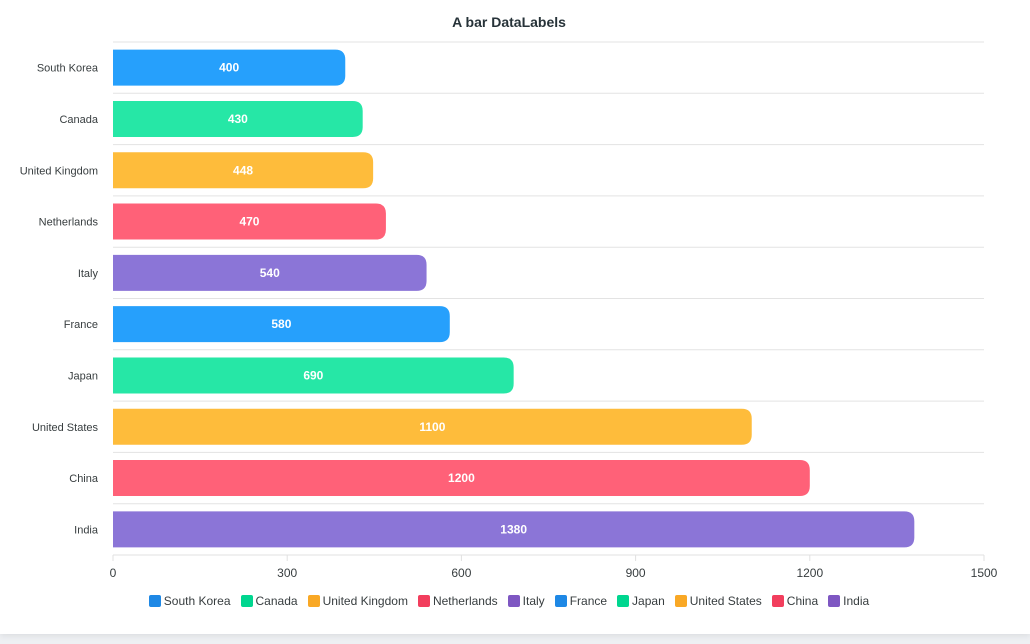 Image resolution: width=1030 pixels, height=644 pixels. What do you see at coordinates (69, 223) in the screenshot?
I see `y-tick-label: Netherlands` at bounding box center [69, 223].